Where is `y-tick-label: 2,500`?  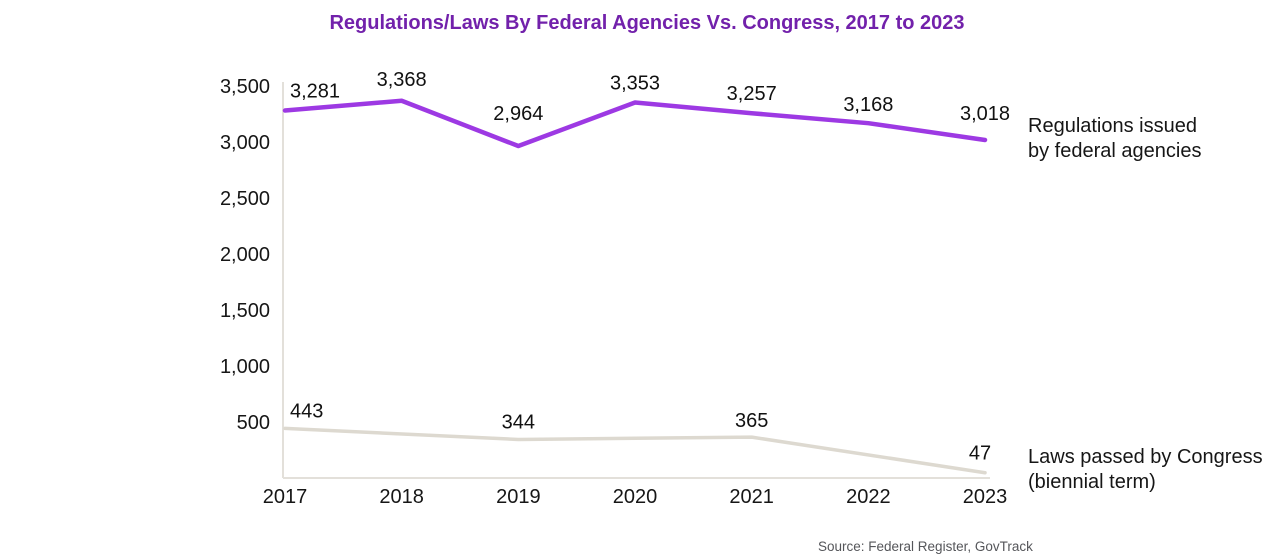
y-tick-label: 2,500 is located at coordinates (245, 199).